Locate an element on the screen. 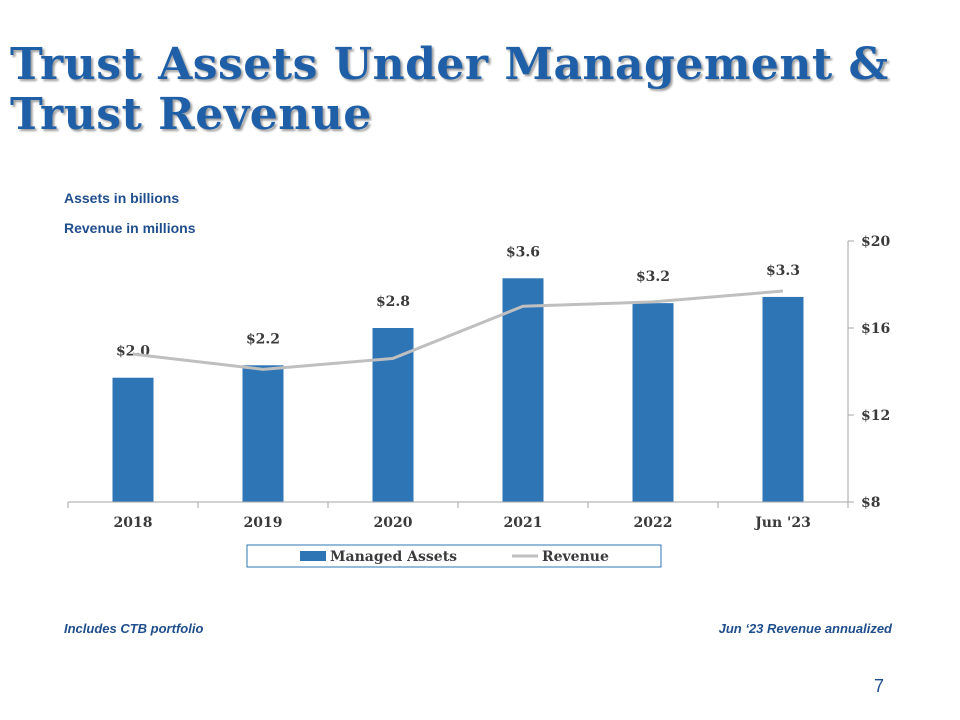 This screenshot has height=720, width=960. legend-box is located at coordinates (454, 556).